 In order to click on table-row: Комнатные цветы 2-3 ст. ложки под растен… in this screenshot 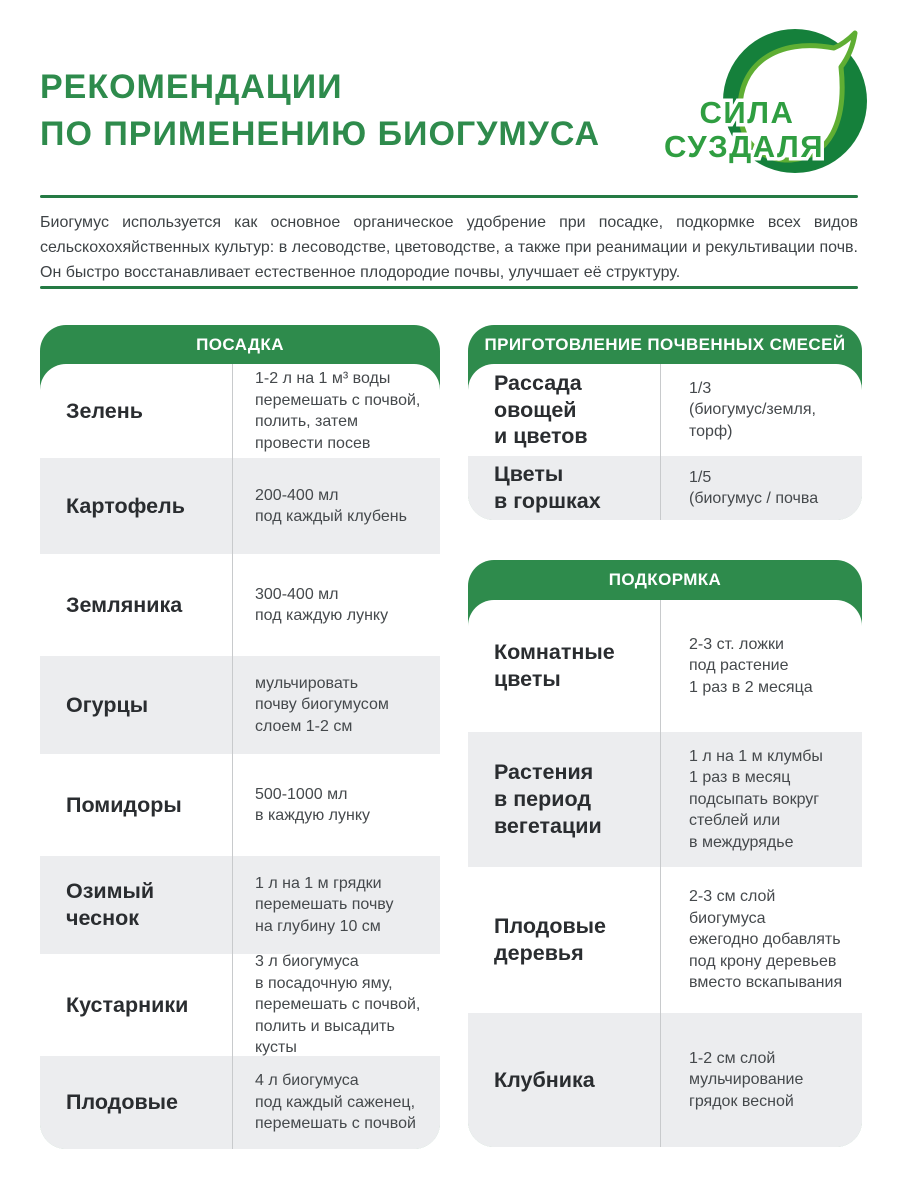, I will do `click(665, 666)`.